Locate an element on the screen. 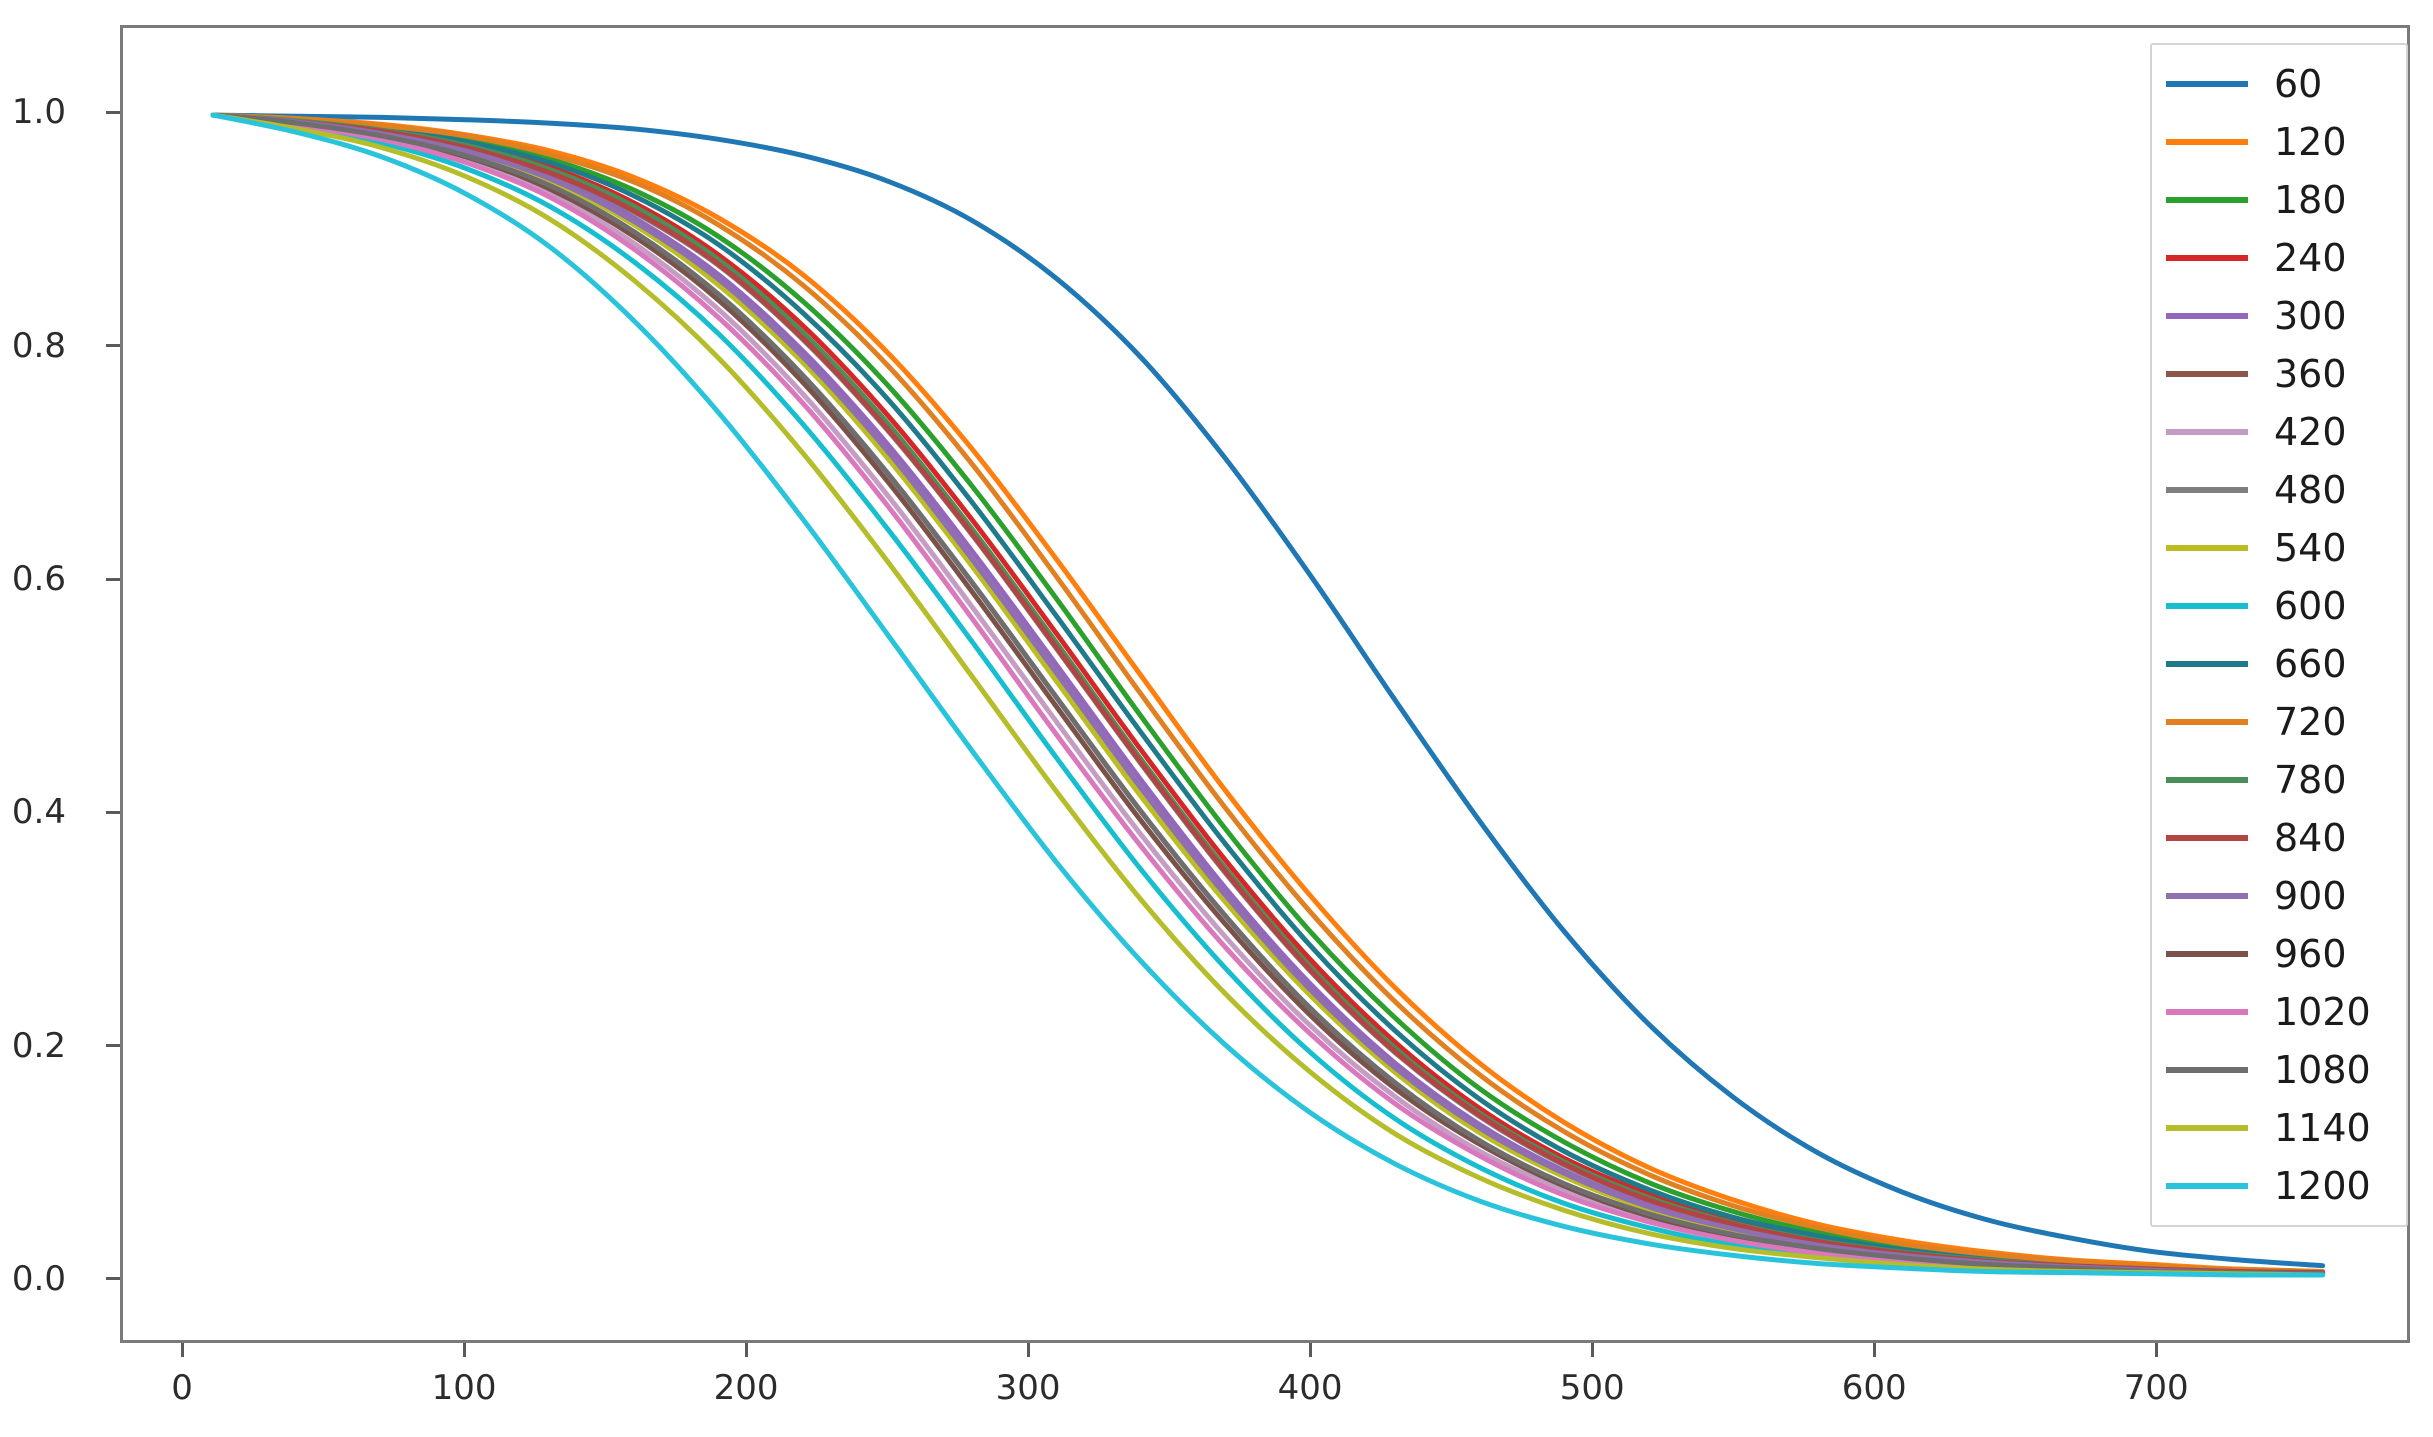 Image resolution: width=2433 pixels, height=1437 pixels. x-tick-label: 700 is located at coordinates (2156, 1388).